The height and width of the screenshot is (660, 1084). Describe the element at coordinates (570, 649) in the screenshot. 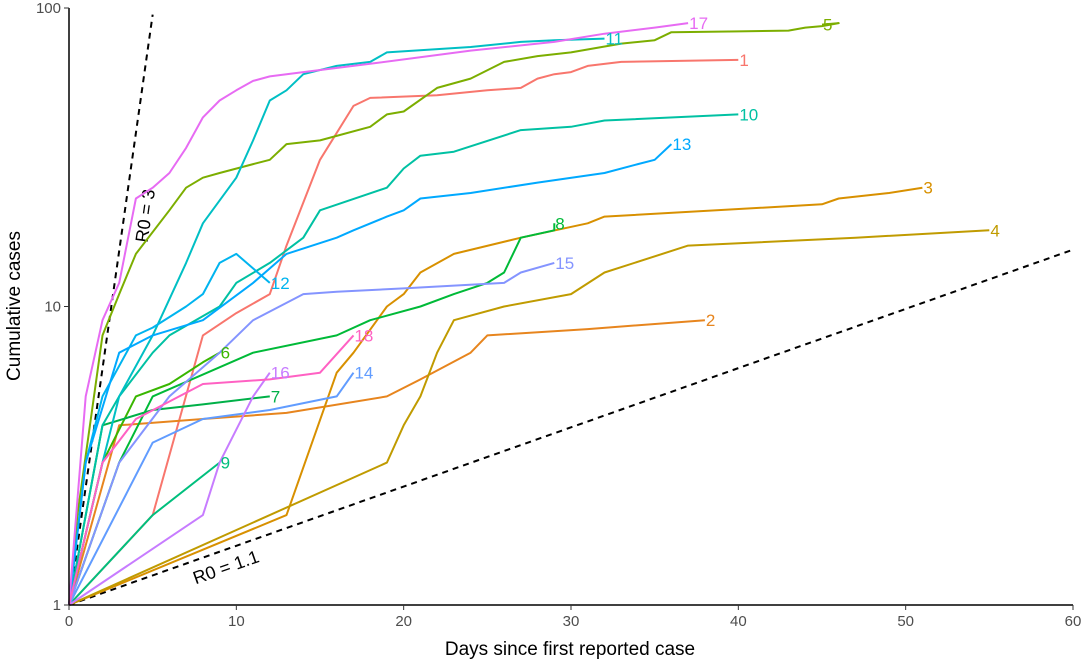

I see `x-axis-title: Days since first reported case` at that location.